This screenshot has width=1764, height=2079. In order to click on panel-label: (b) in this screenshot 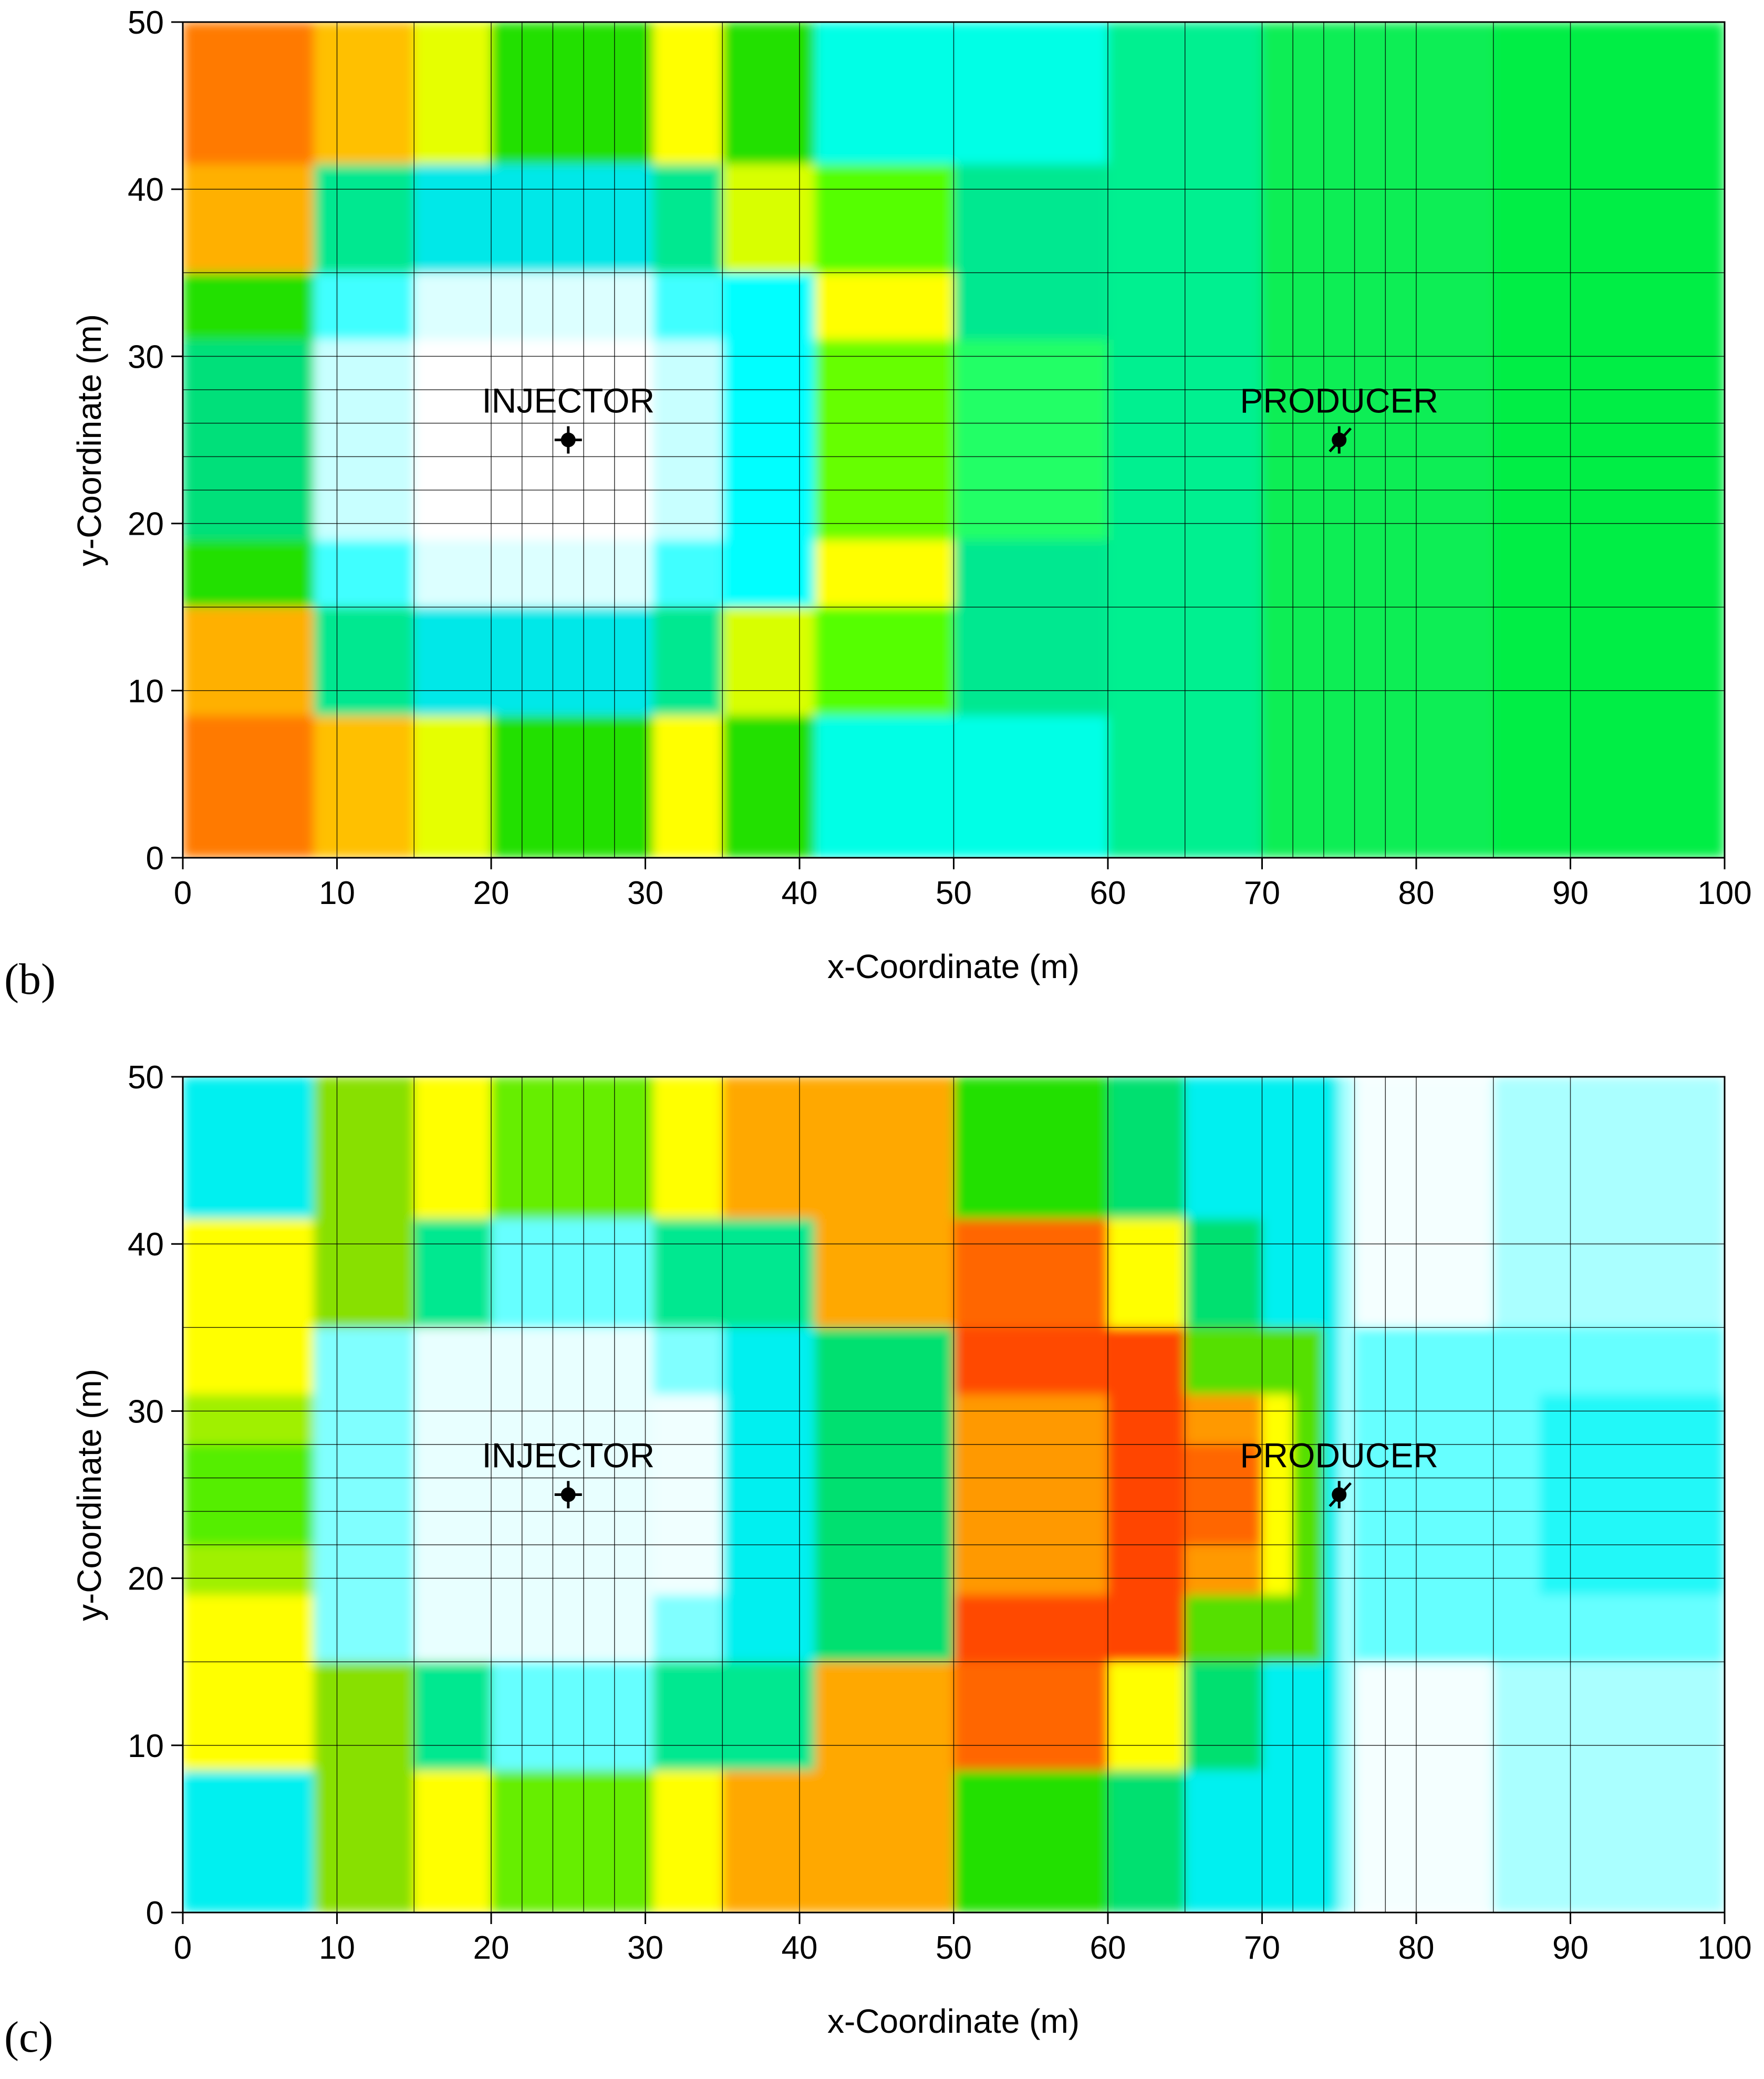, I will do `click(30, 979)`.